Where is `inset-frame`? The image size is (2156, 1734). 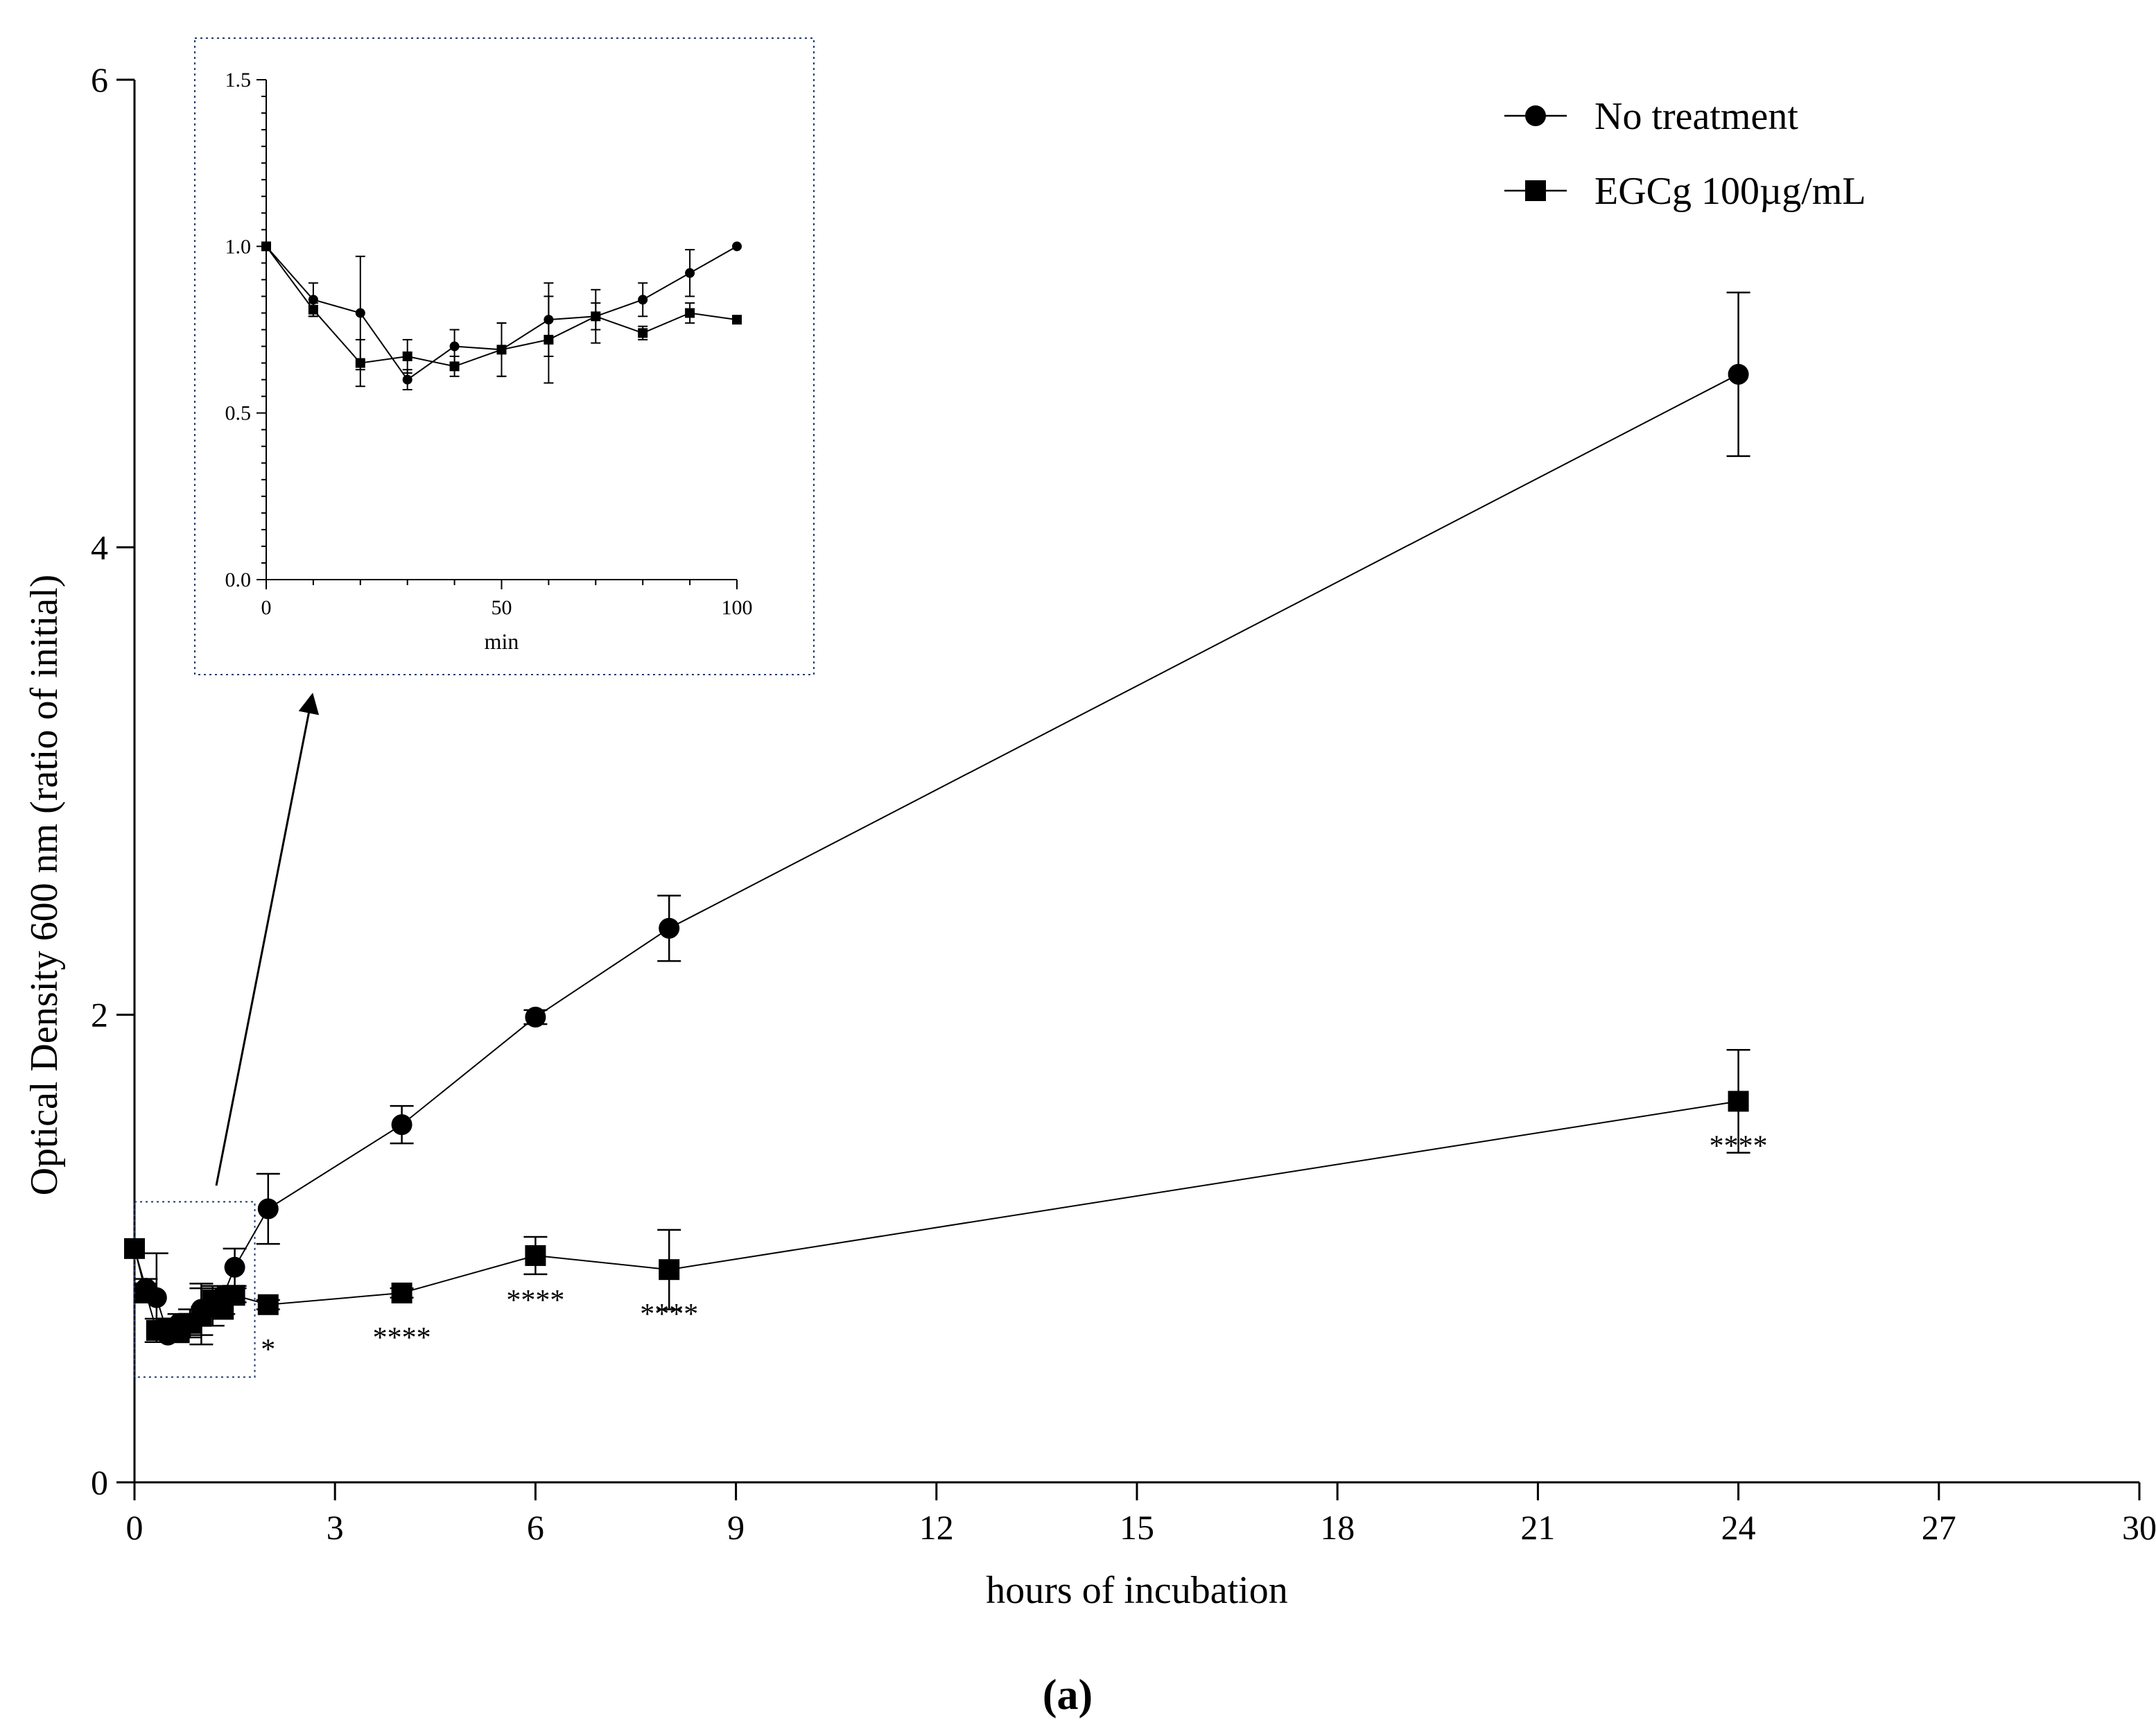
inset-frame is located at coordinates (504, 356).